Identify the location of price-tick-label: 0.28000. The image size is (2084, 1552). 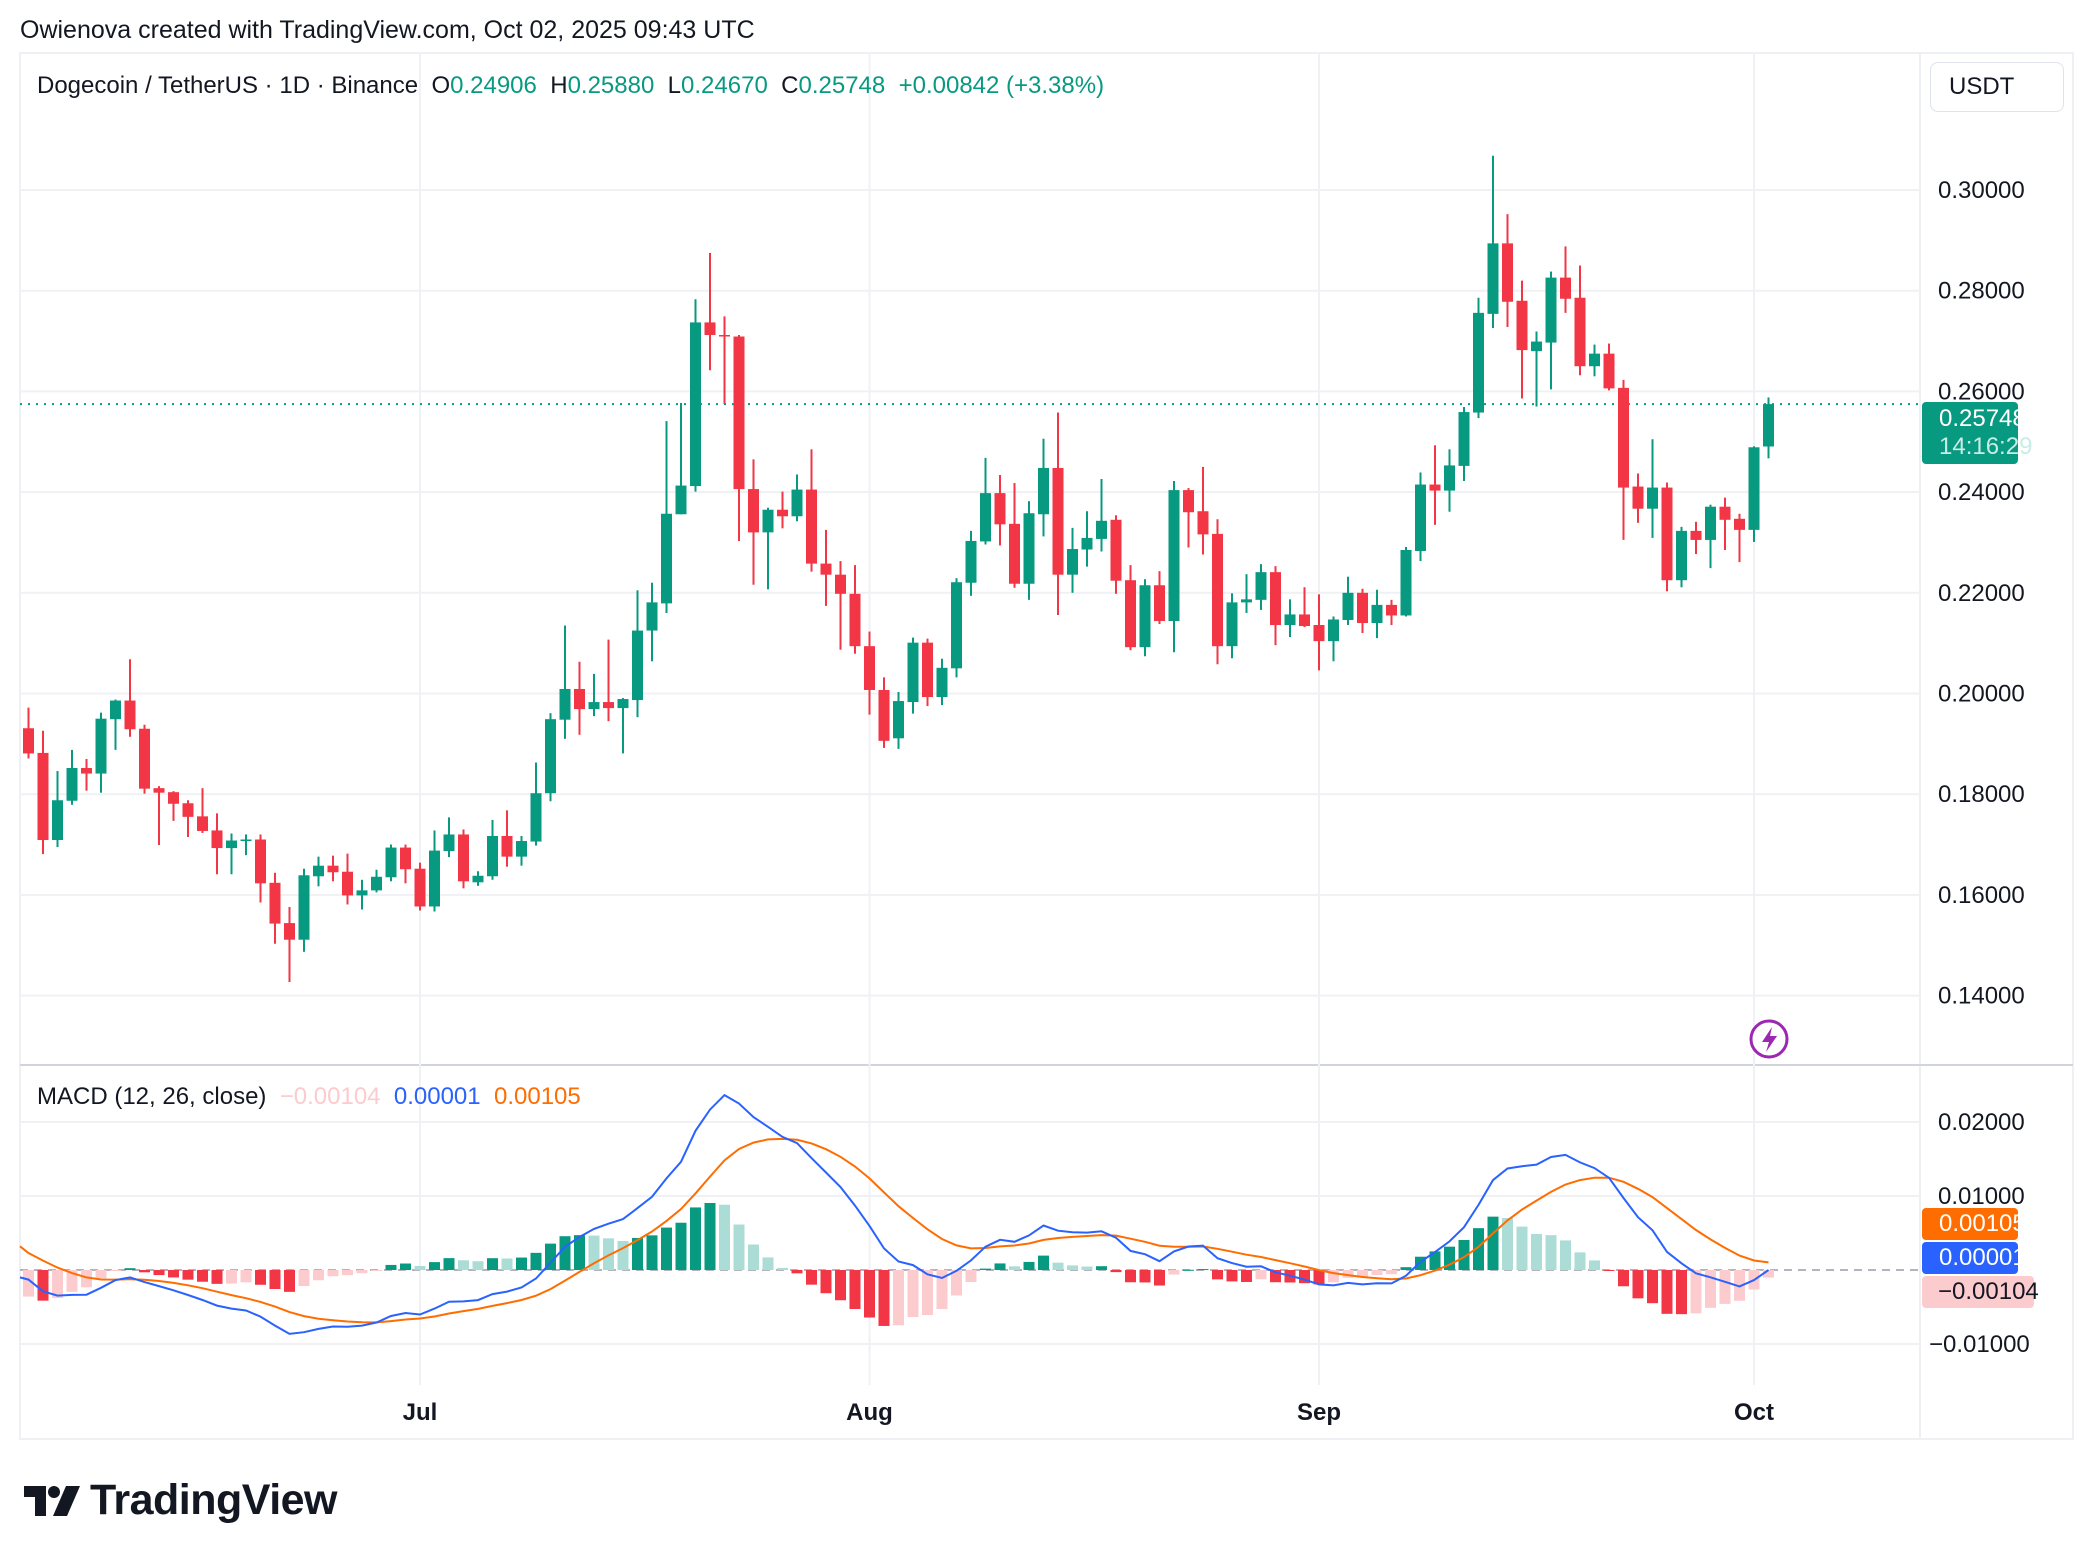
(1981, 291).